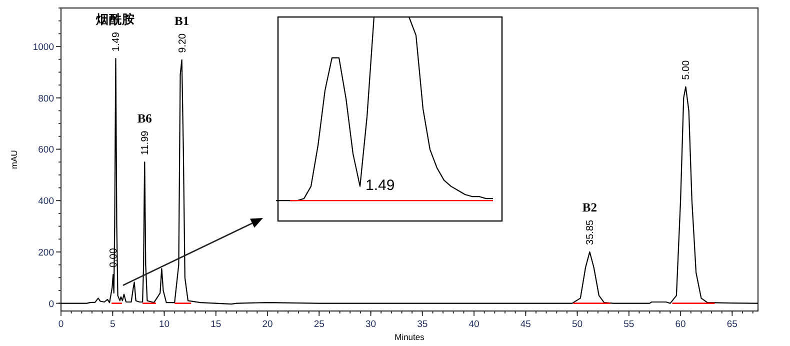 This screenshot has width=790, height=346. Describe the element at coordinates (216, 324) in the screenshot. I see `x-tick-label: 15` at that location.